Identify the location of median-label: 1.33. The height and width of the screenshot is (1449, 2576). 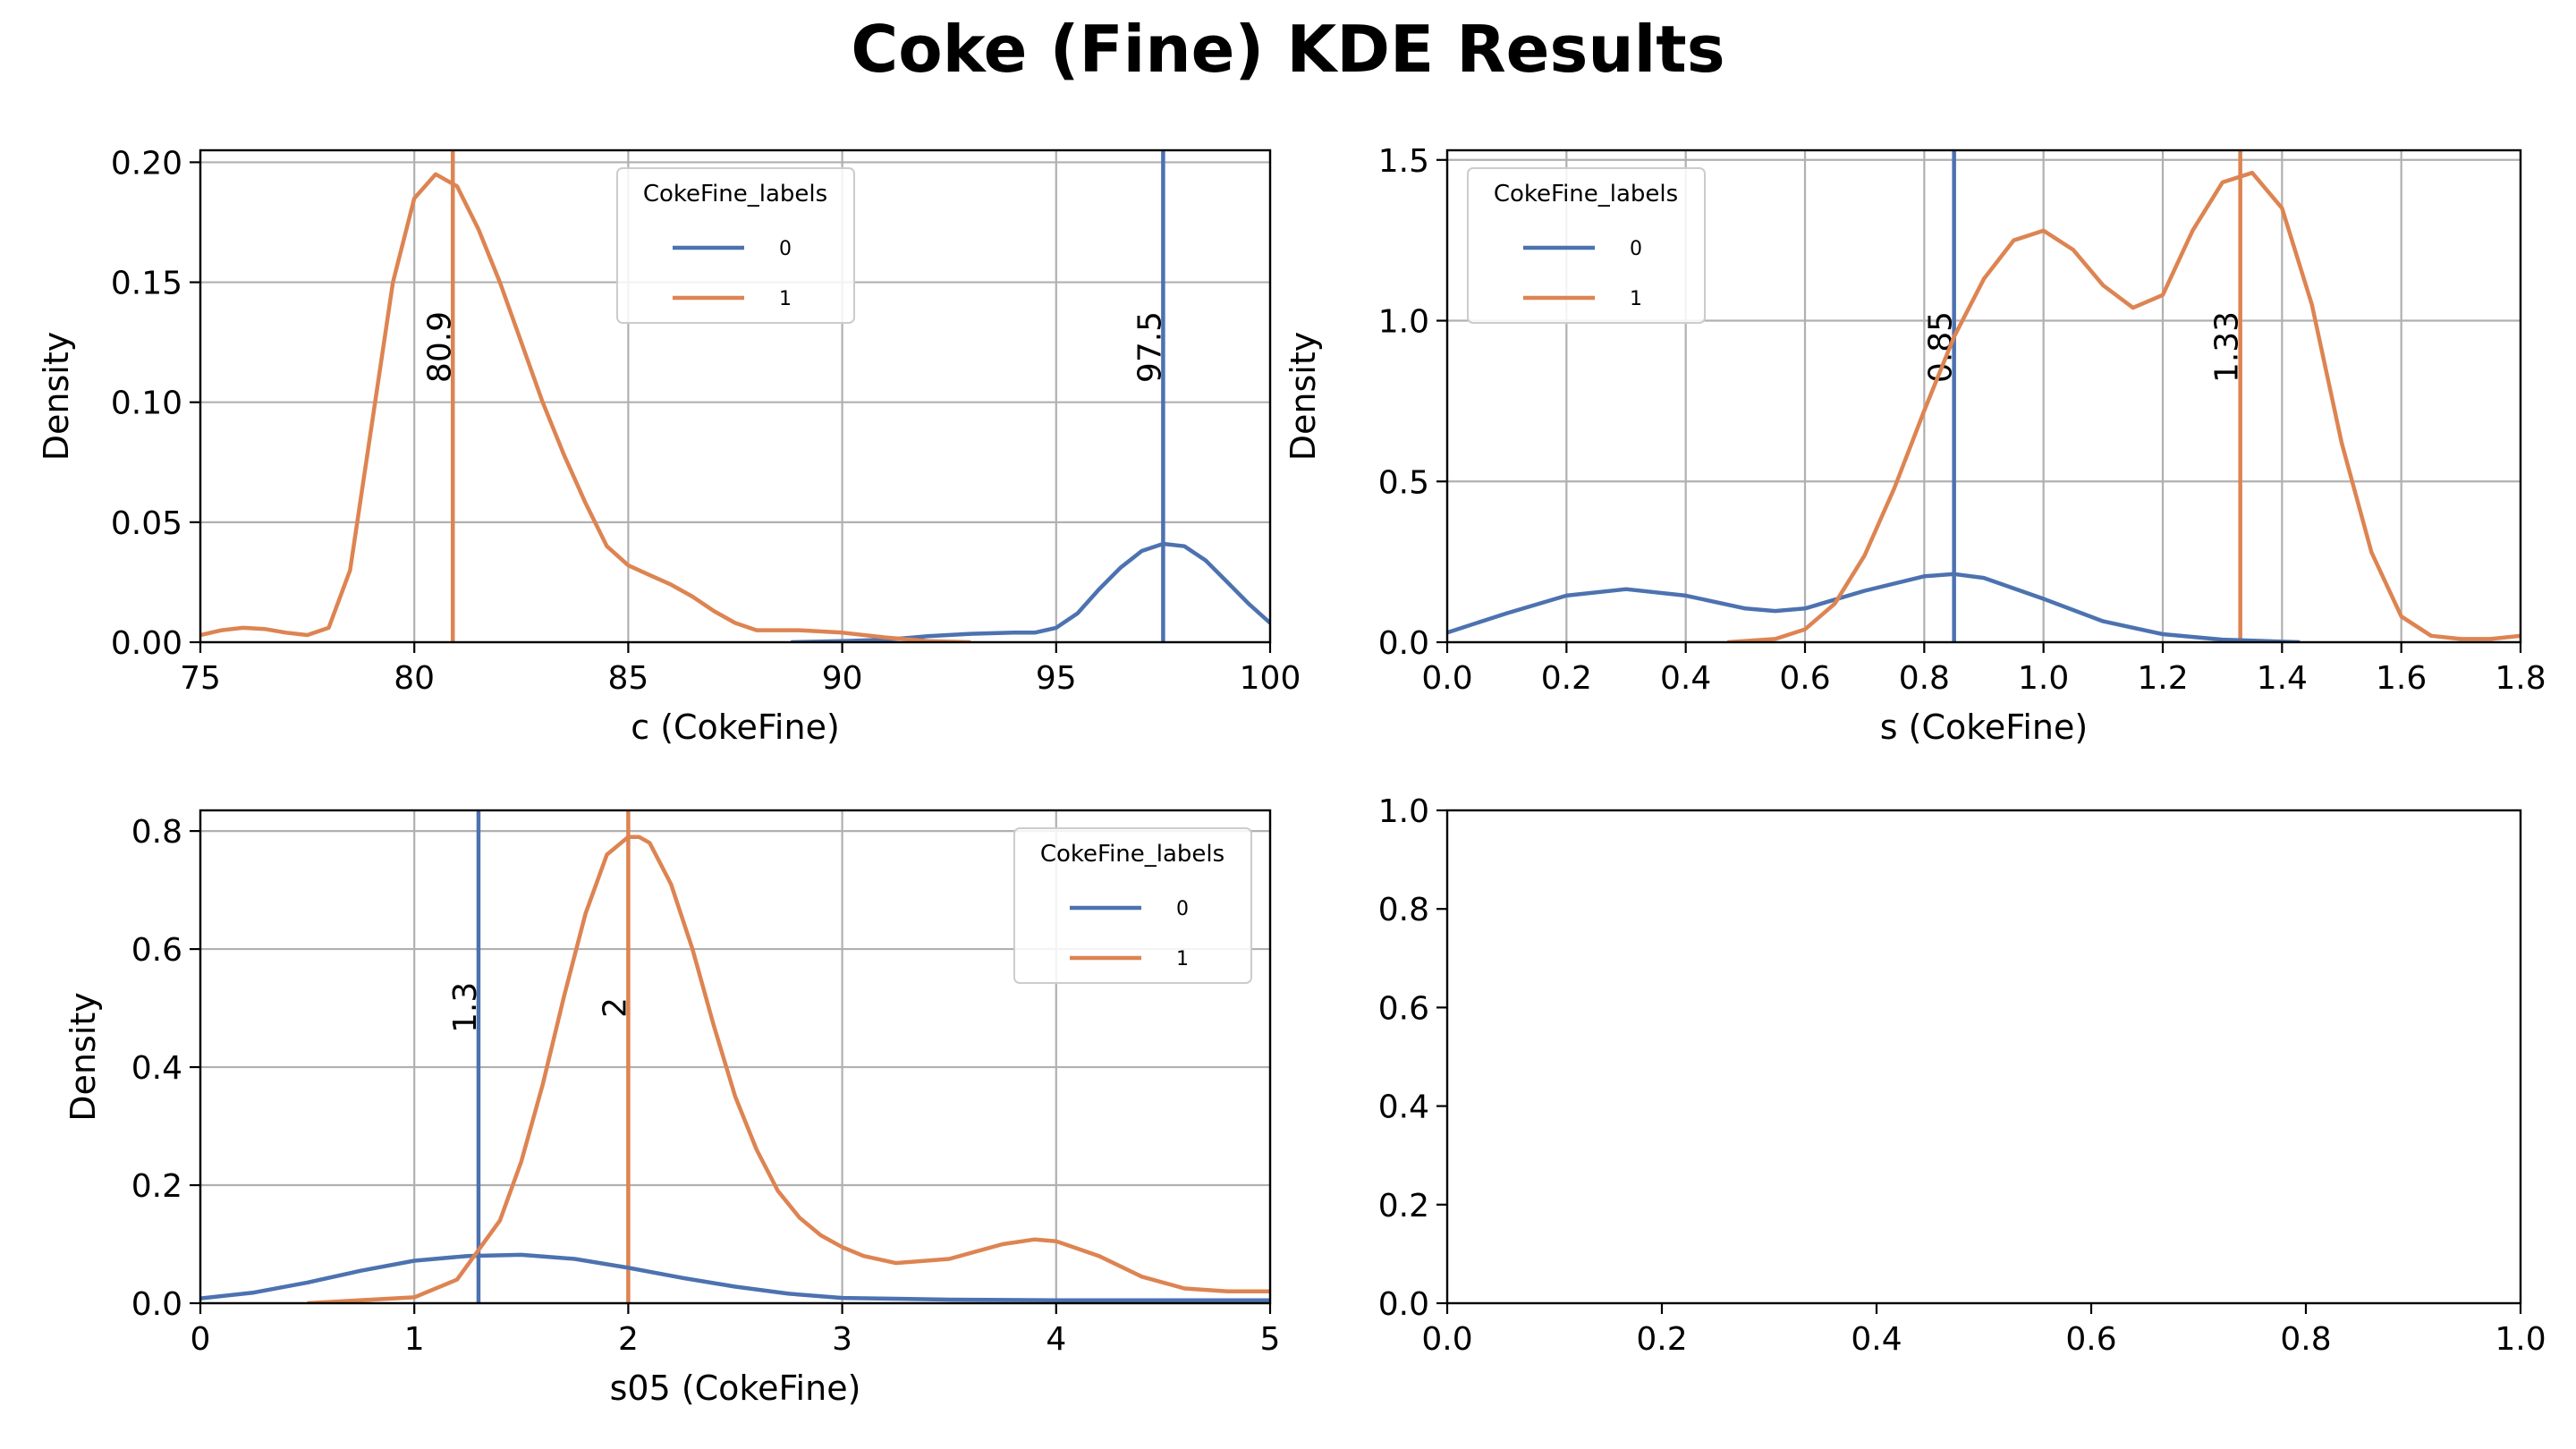
(2227, 347).